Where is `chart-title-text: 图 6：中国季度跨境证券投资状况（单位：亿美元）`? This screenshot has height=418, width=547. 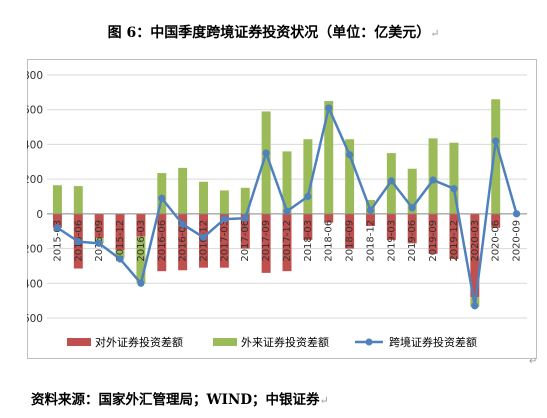
chart-title-text: 图 6：中国季度跨境证券投资状况（单位：亿美元） is located at coordinates (269, 33).